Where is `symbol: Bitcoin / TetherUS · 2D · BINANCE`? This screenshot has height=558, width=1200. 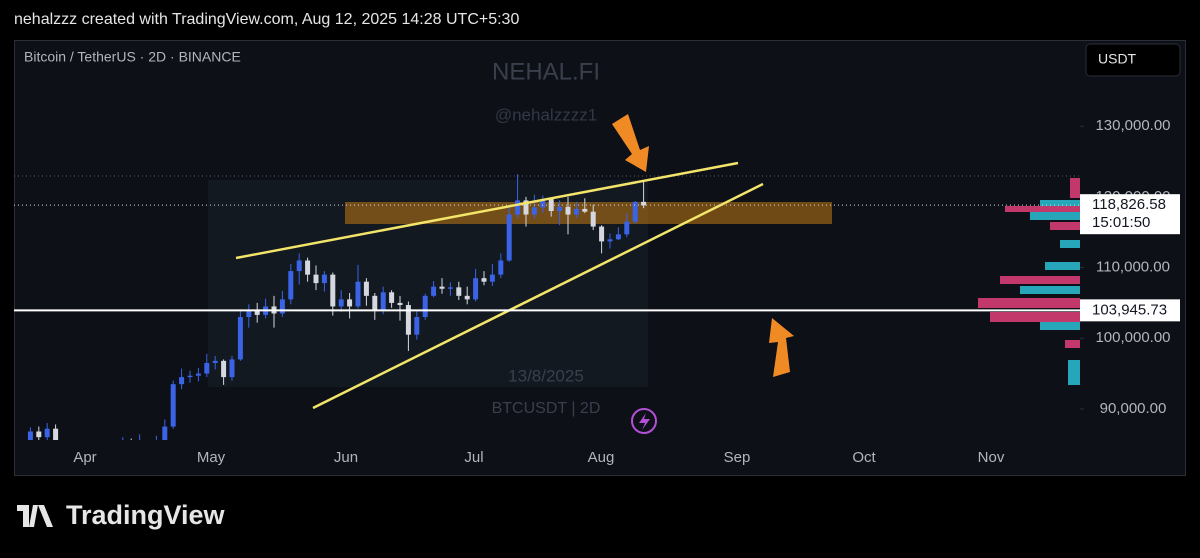
symbol: Bitcoin / TetherUS · 2D · BINANCE is located at coordinates (132, 57).